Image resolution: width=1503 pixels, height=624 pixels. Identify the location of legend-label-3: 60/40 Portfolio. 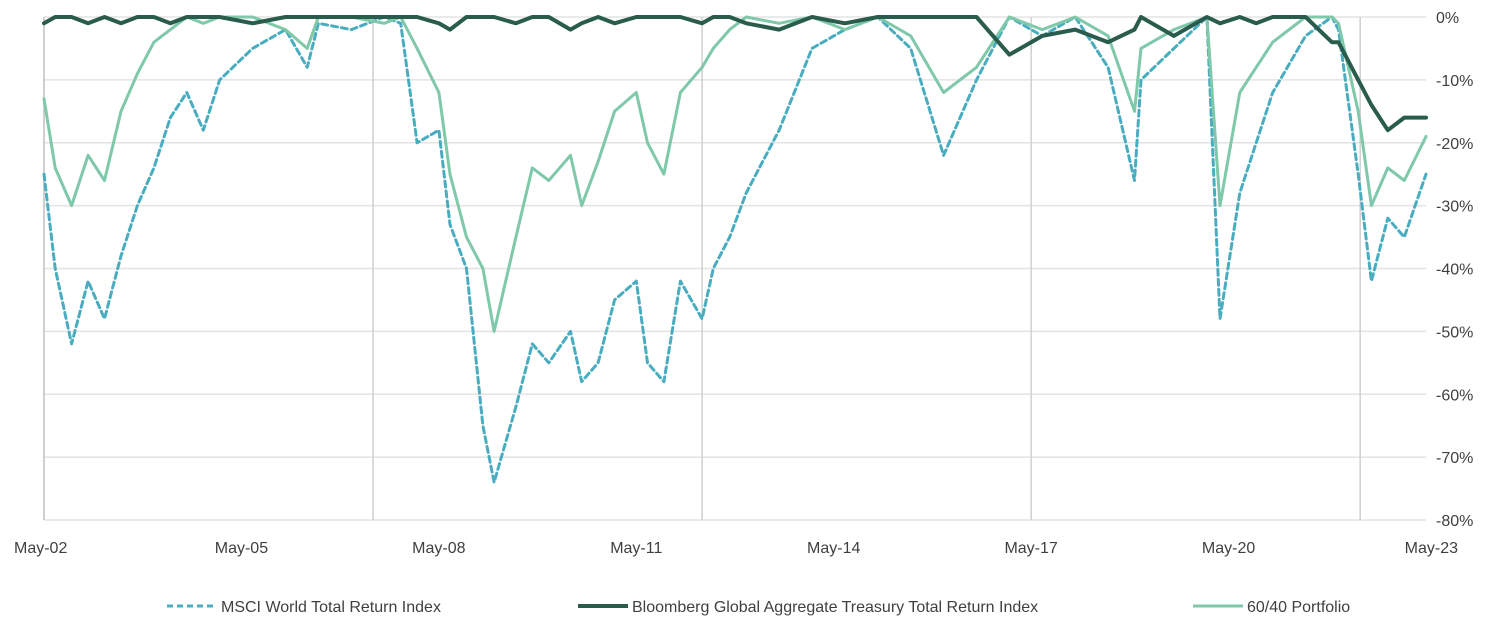
(1298, 607).